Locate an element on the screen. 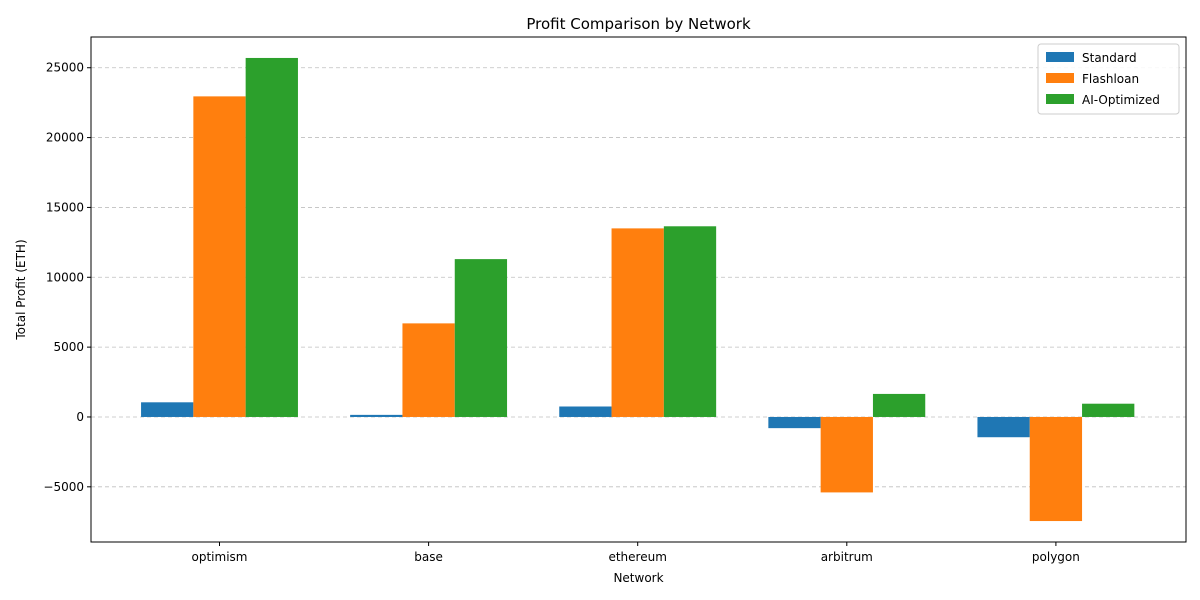 Image resolution: width=1200 pixels, height=600 pixels. legend-label: Flashloan is located at coordinates (1110, 79).